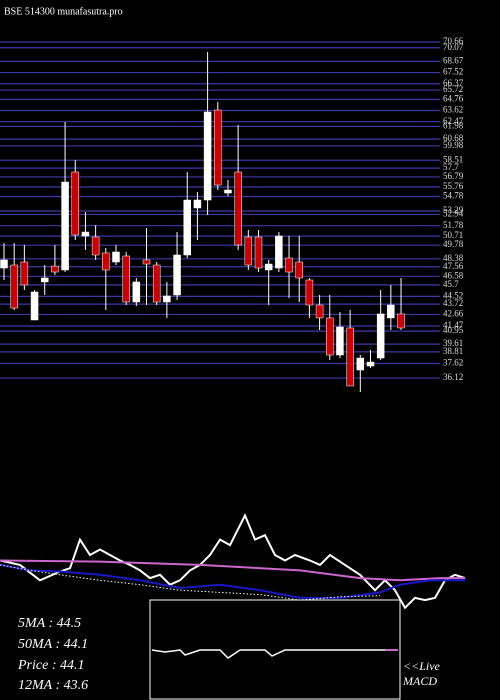  I want to click on y-tick-label: 46.58, so click(453, 275).